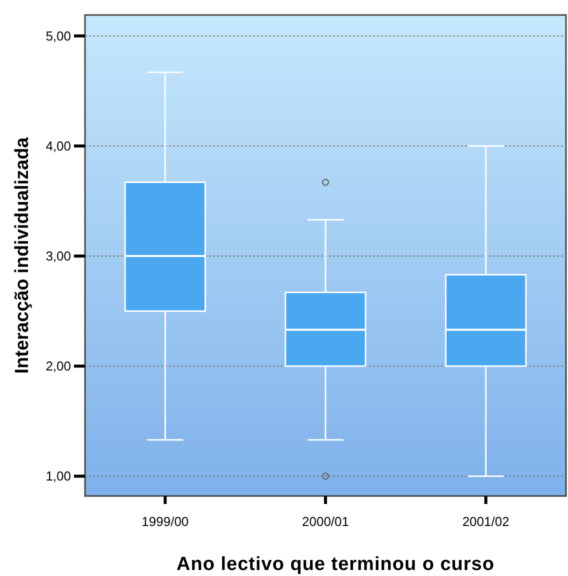  What do you see at coordinates (58, 476) in the screenshot?
I see `y-tick-label: 1,00` at bounding box center [58, 476].